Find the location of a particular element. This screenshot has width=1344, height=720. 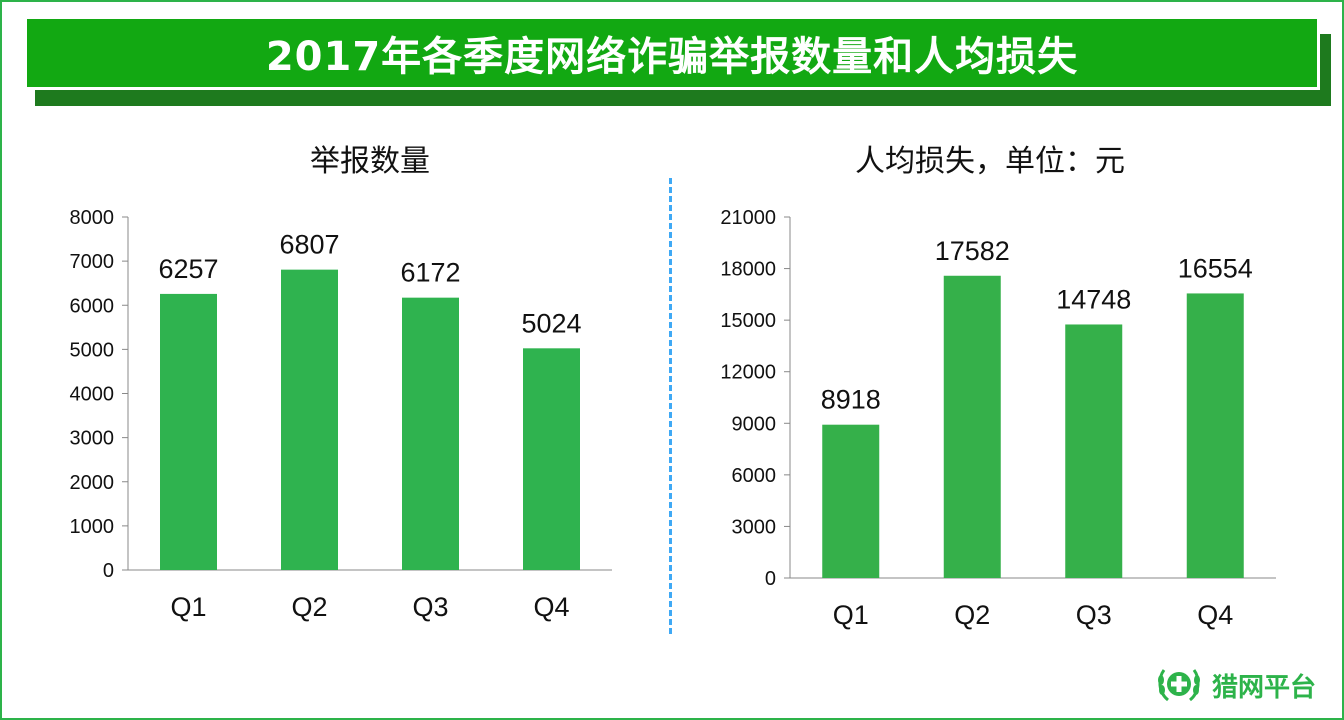

dashed-divider is located at coordinates (670, 406).